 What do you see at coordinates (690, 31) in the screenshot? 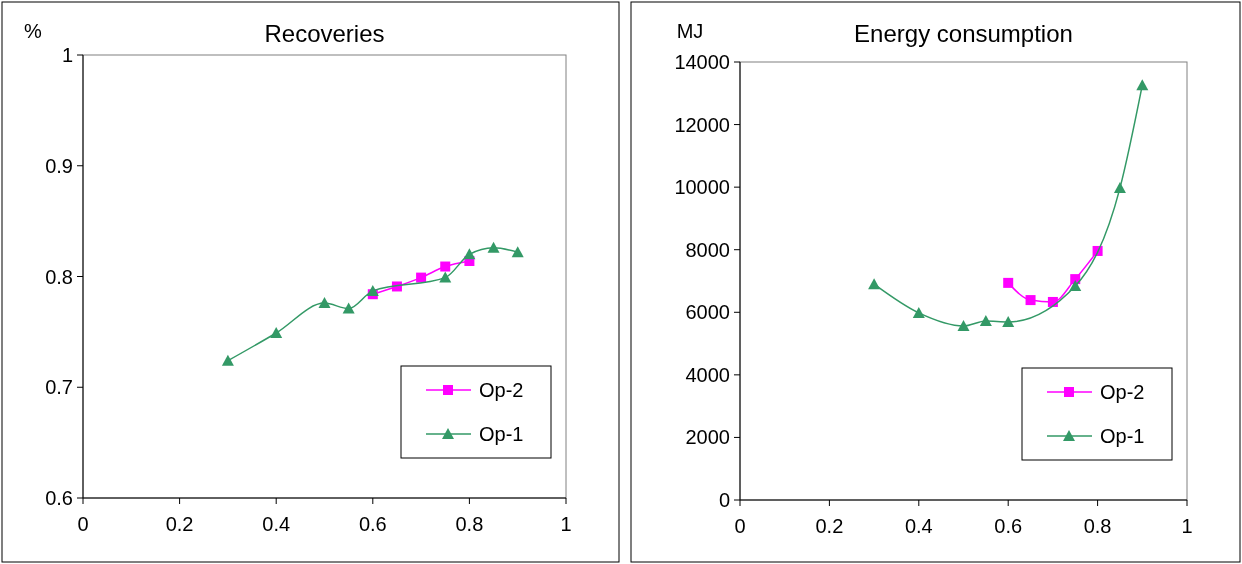
I see `y-axis-title: MJ` at bounding box center [690, 31].